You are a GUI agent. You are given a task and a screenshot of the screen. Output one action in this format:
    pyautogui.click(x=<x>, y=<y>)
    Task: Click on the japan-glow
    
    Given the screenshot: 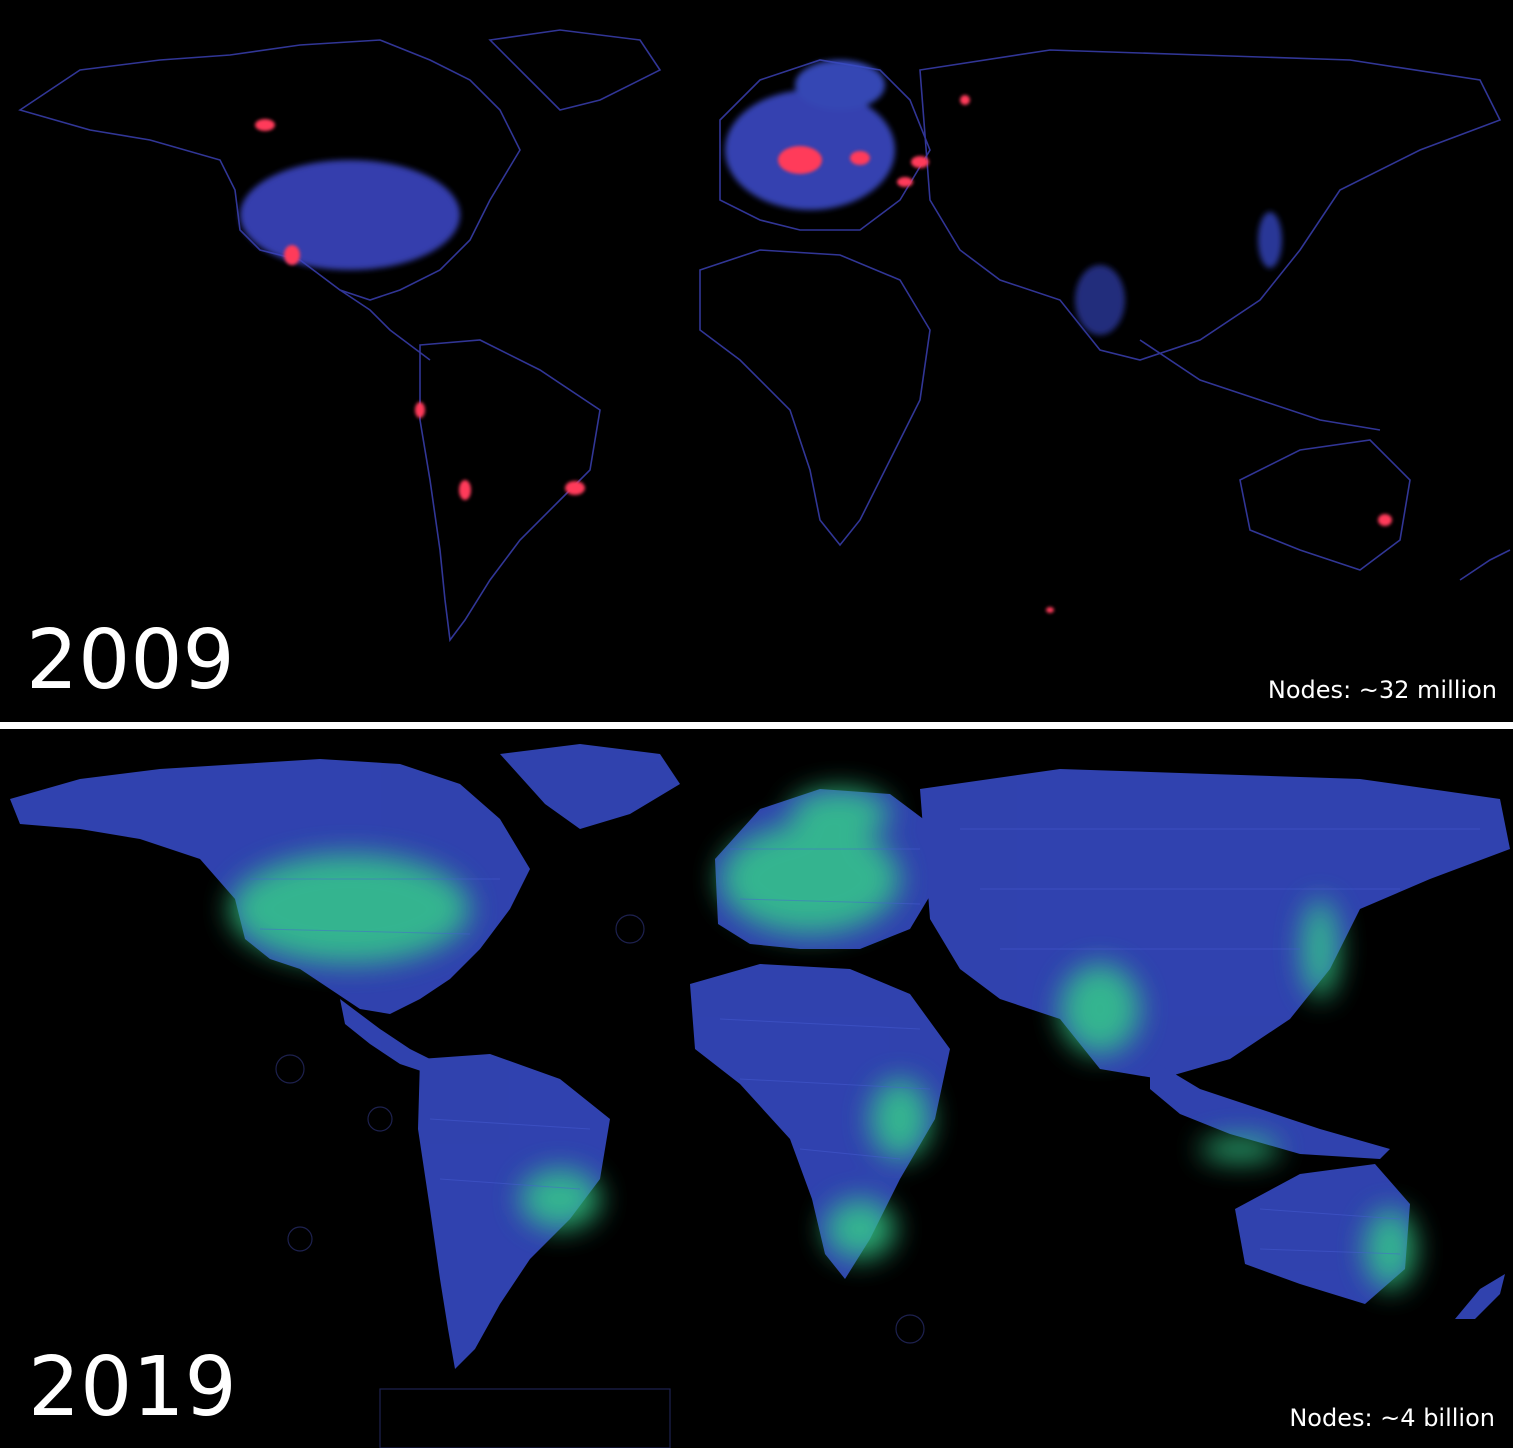 What is the action you would take?
    pyautogui.click(x=1270, y=240)
    